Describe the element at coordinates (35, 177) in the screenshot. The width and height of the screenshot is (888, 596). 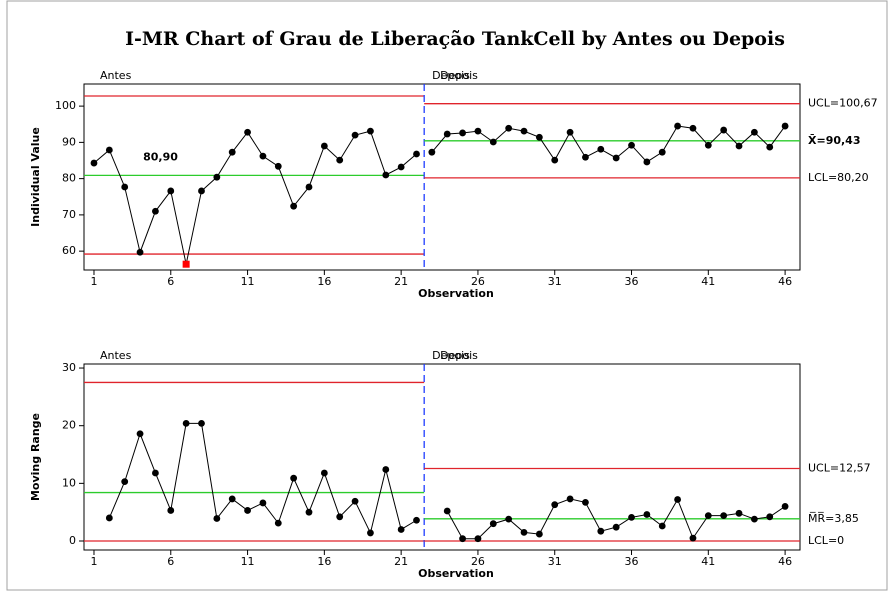
I see `y-axis-title: Individual Value` at that location.